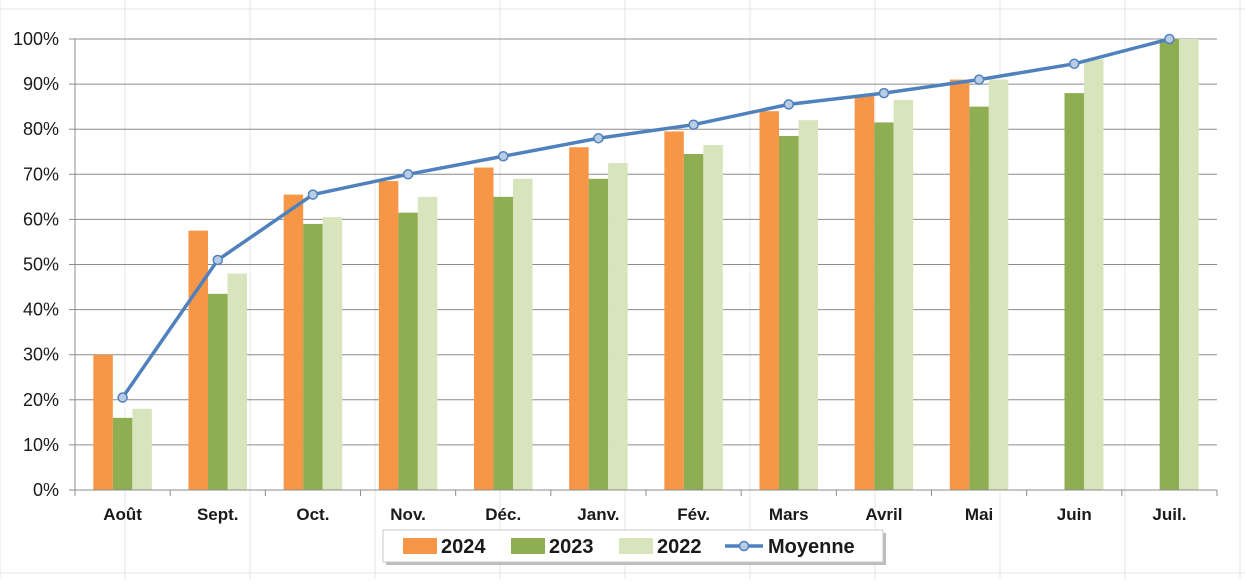 This screenshot has width=1245, height=584. Describe the element at coordinates (41, 355) in the screenshot. I see `y-tick-label: 30%` at that location.